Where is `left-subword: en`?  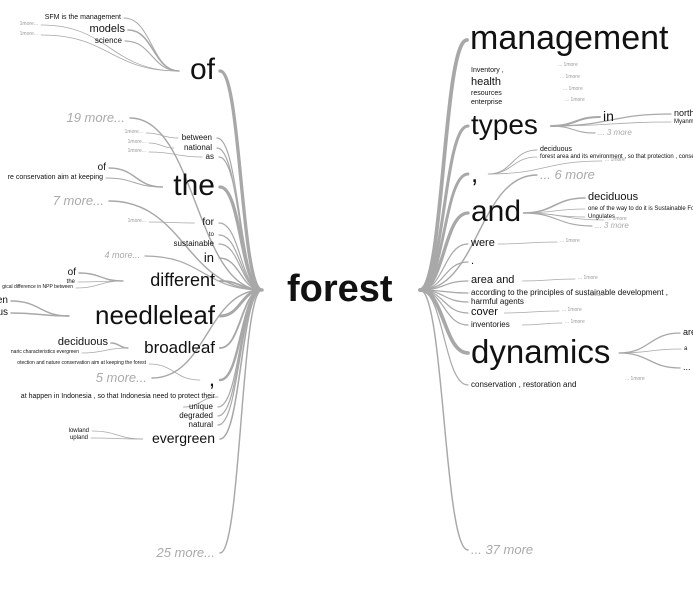
left-subword: en is located at coordinates (4, 300).